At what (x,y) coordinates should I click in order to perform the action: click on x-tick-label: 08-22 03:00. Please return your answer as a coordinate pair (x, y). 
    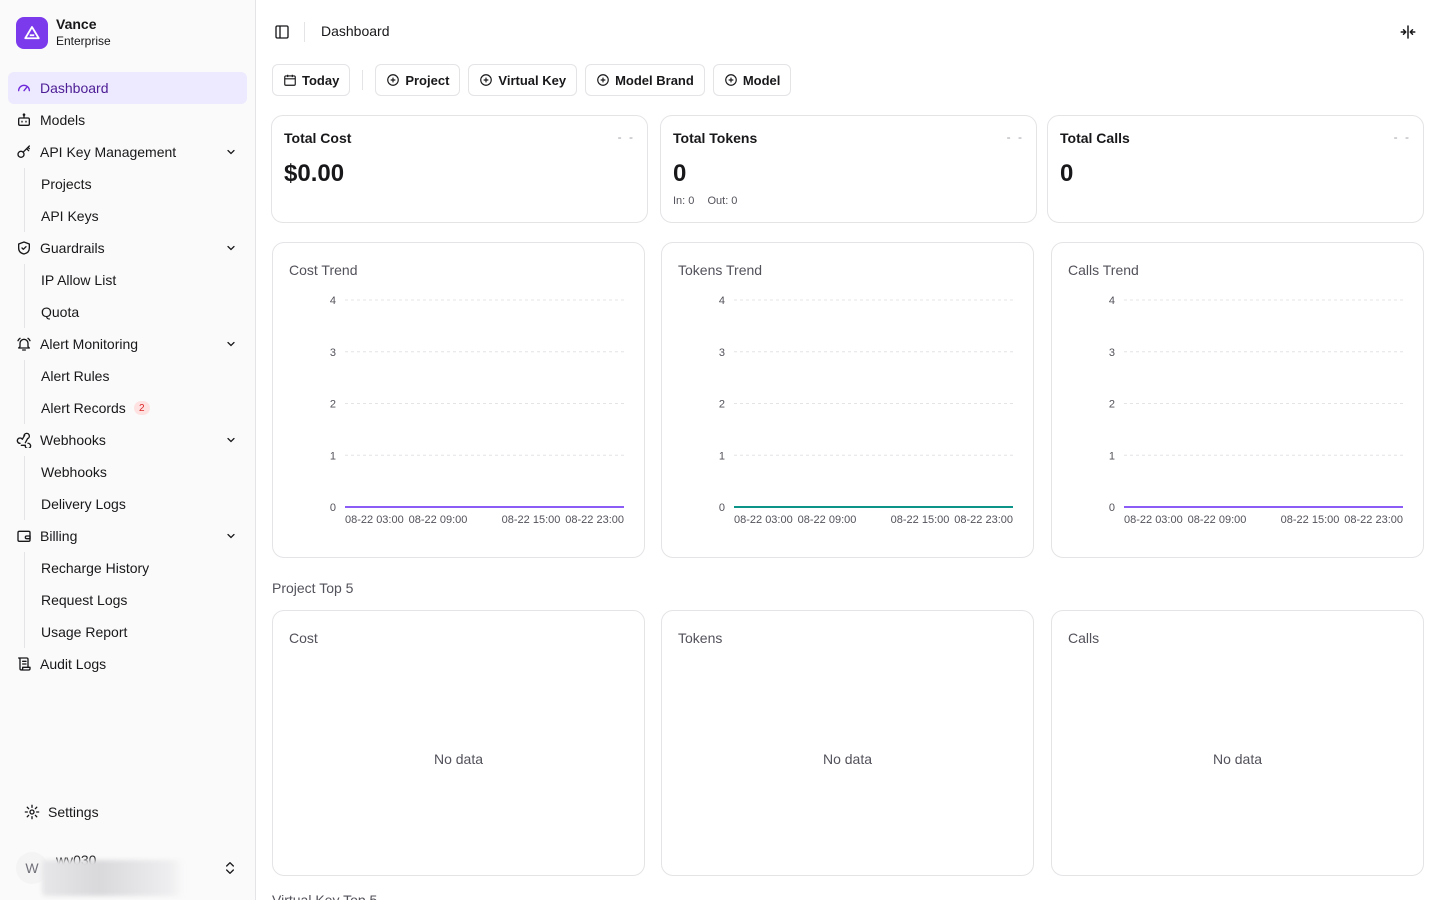
    Looking at the image, I should click on (374, 520).